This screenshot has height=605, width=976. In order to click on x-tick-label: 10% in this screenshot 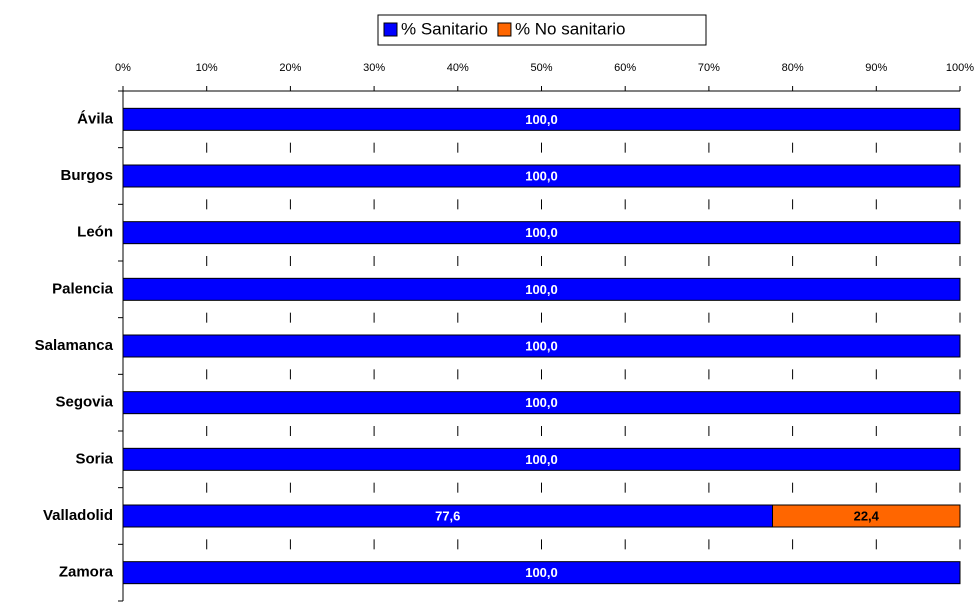, I will do `click(207, 68)`.